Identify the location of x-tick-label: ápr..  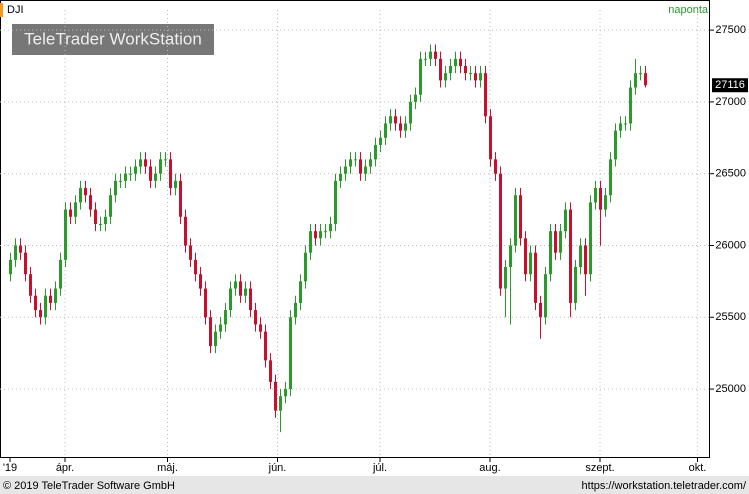
(65, 468).